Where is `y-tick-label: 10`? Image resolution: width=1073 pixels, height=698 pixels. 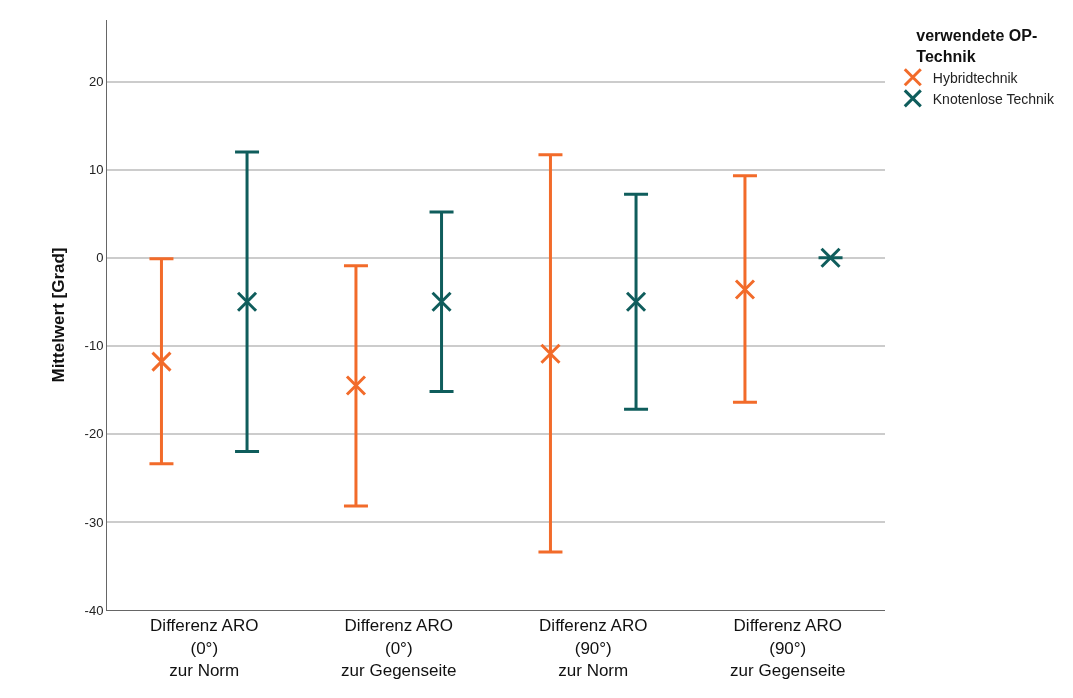
y-tick-label: 10 is located at coordinates (96, 170).